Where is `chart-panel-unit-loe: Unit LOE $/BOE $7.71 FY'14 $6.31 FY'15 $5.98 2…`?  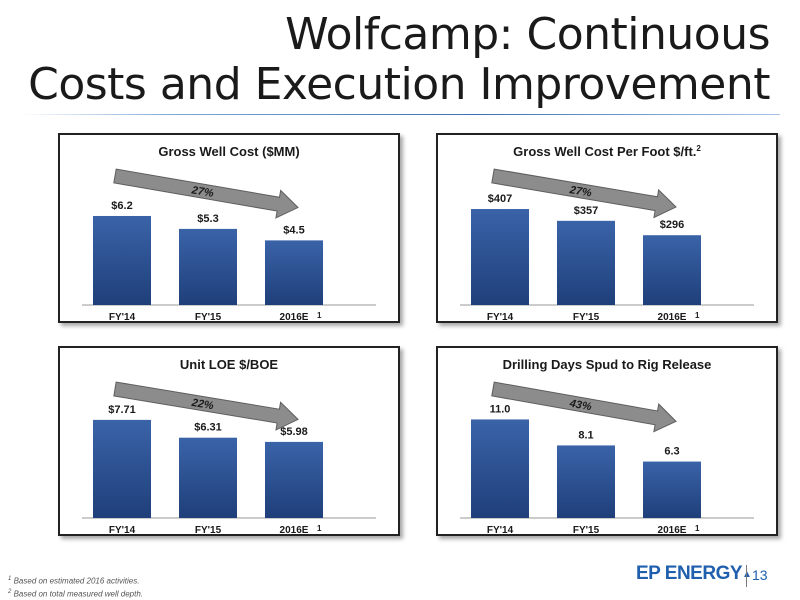
chart-panel-unit-loe: Unit LOE $/BOE $7.71 FY'14 $6.31 FY'15 $5.98 2… is located at coordinates (229, 441).